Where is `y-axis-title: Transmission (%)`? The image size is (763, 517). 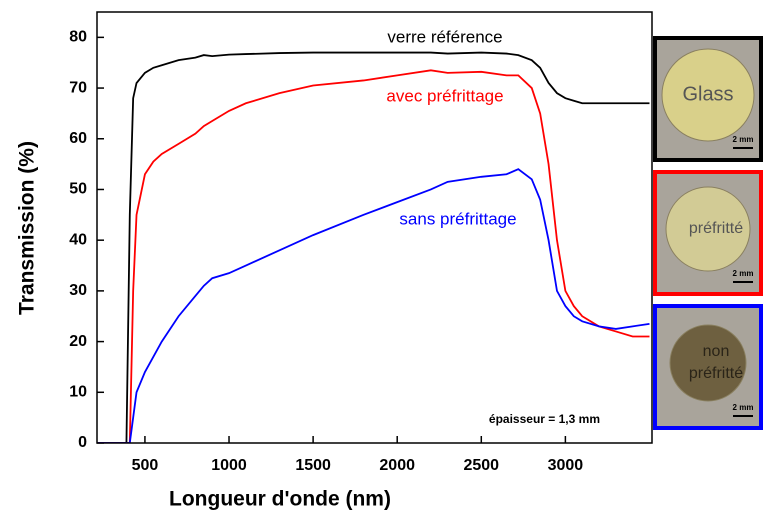
y-axis-title: Transmission (%) is located at coordinates (27, 228).